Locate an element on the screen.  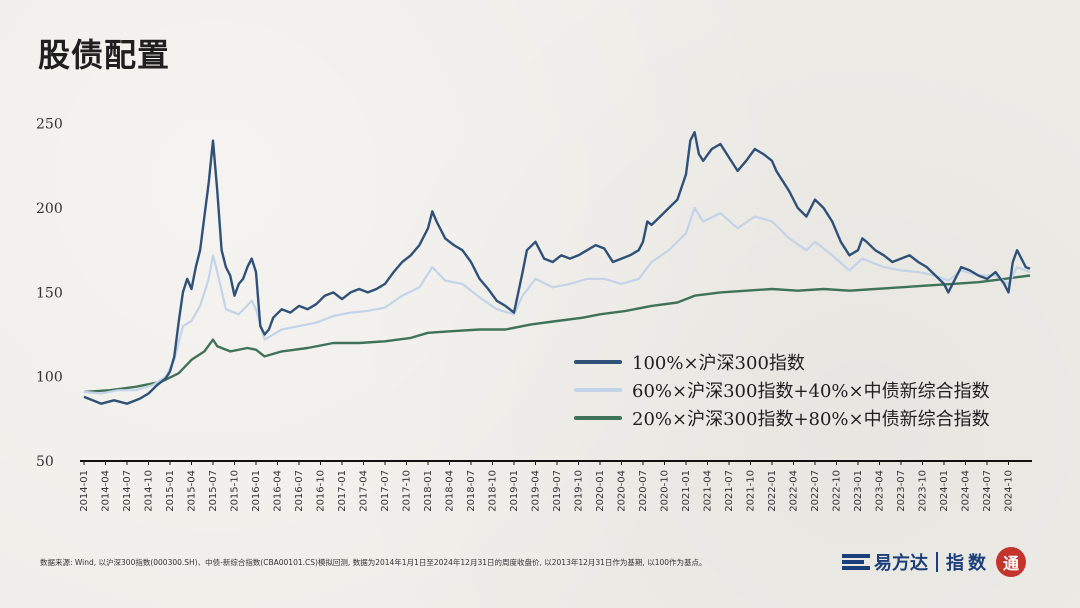
x-tick-label: 2015-10 is located at coordinates (235, 491).